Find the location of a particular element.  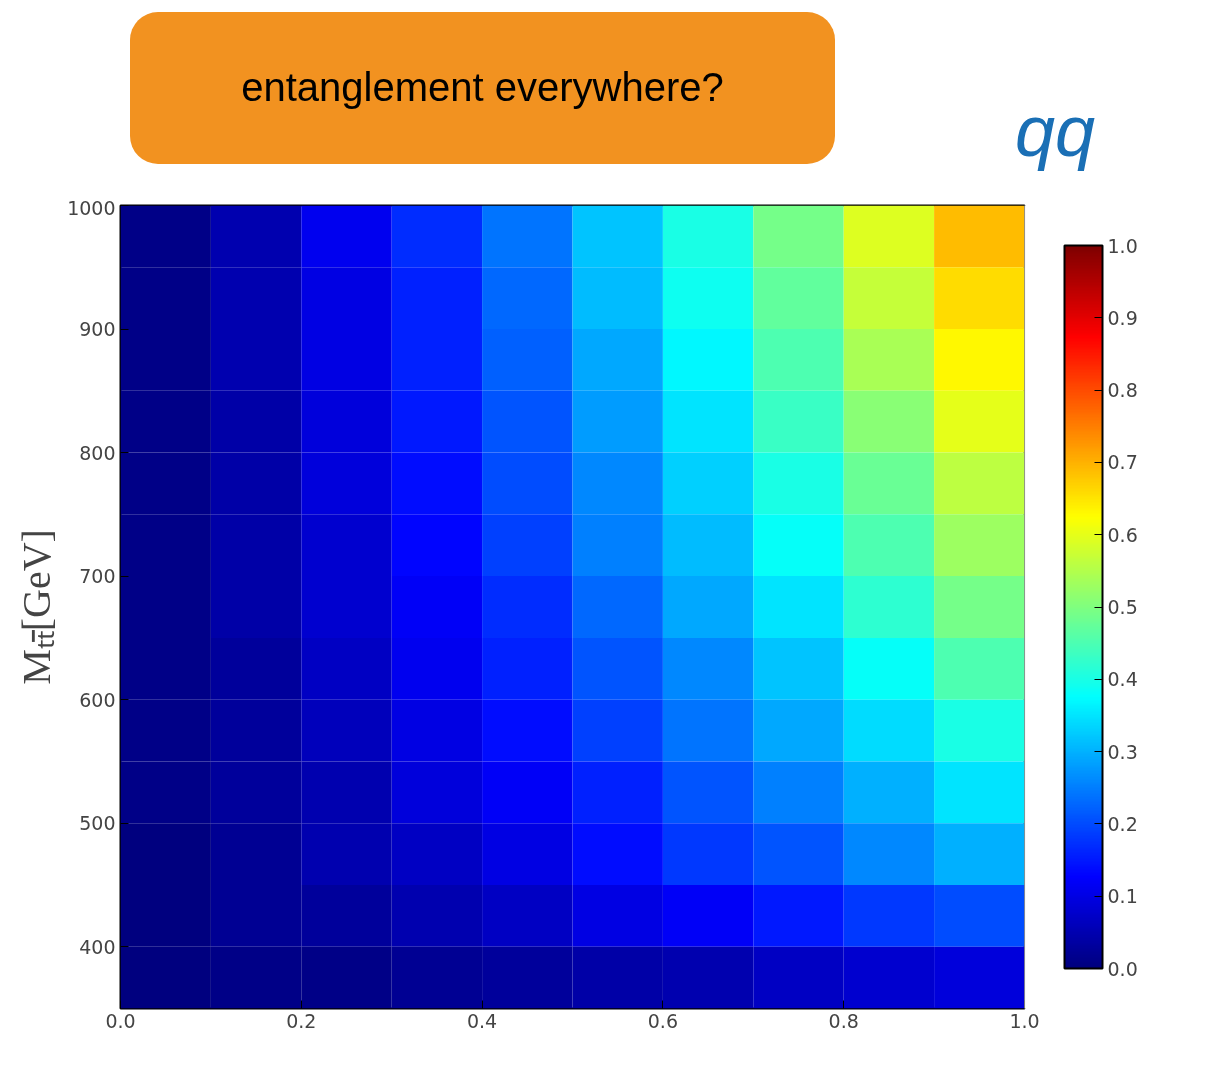

y-tick-label: 800 is located at coordinates (97, 452).